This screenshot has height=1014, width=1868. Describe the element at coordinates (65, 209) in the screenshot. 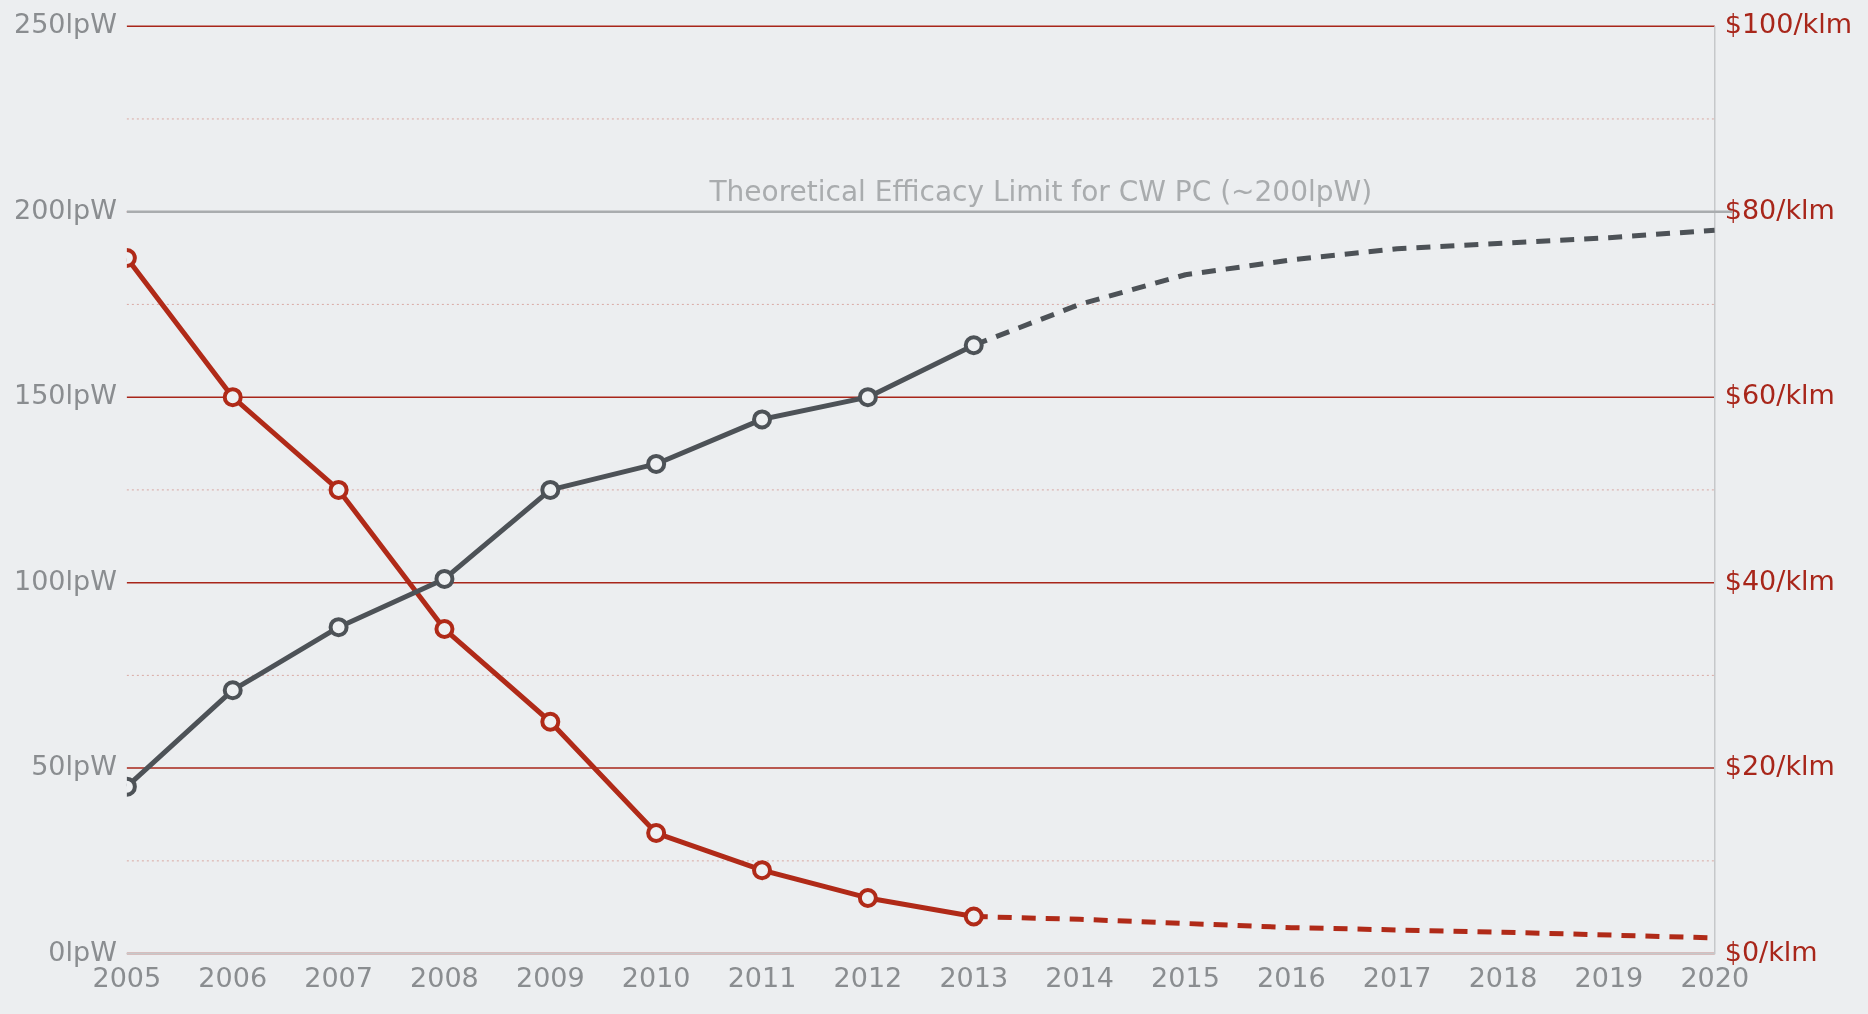

I see `y-tick-label: 200lpW` at that location.